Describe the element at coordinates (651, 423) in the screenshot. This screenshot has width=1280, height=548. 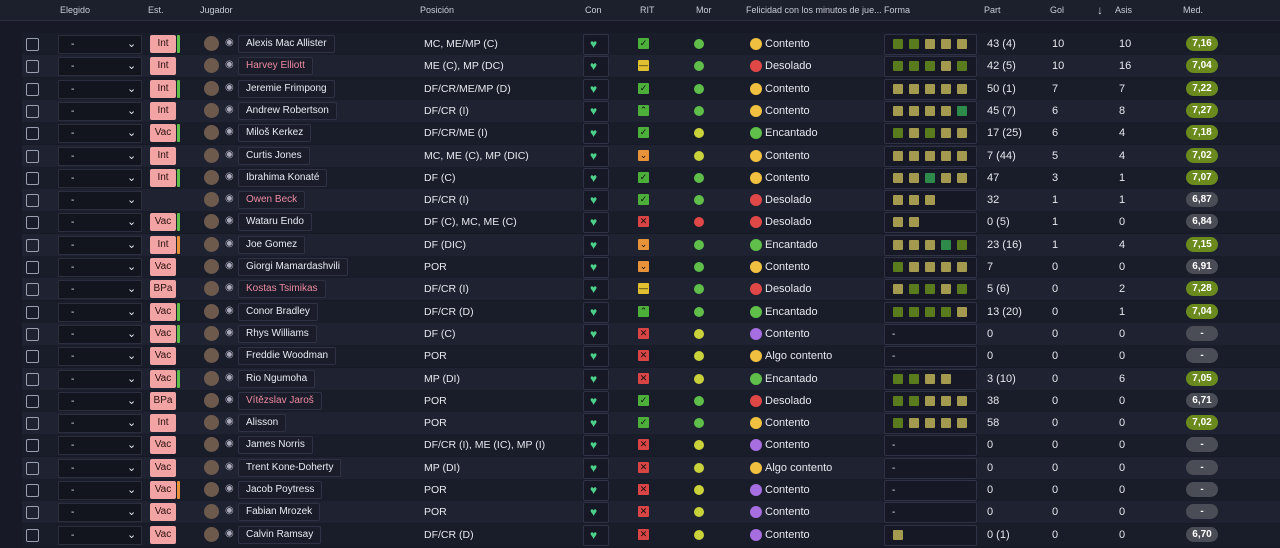
I see `player-row: - ⌄ Int ◉ Alisson POR ♥ ✓ Contento 58 0 0 7,02` at that location.